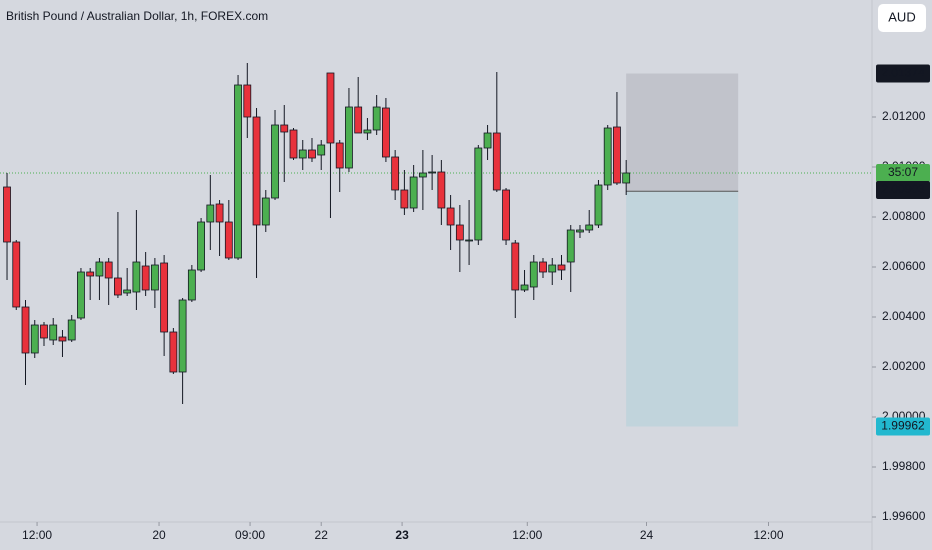 The image size is (932, 550). I want to click on entry-badge, so click(903, 190).